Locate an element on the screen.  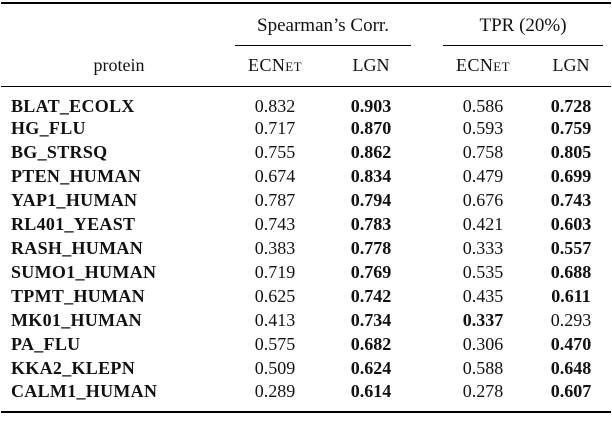
value-cell: 0.306 is located at coordinates (483, 344).